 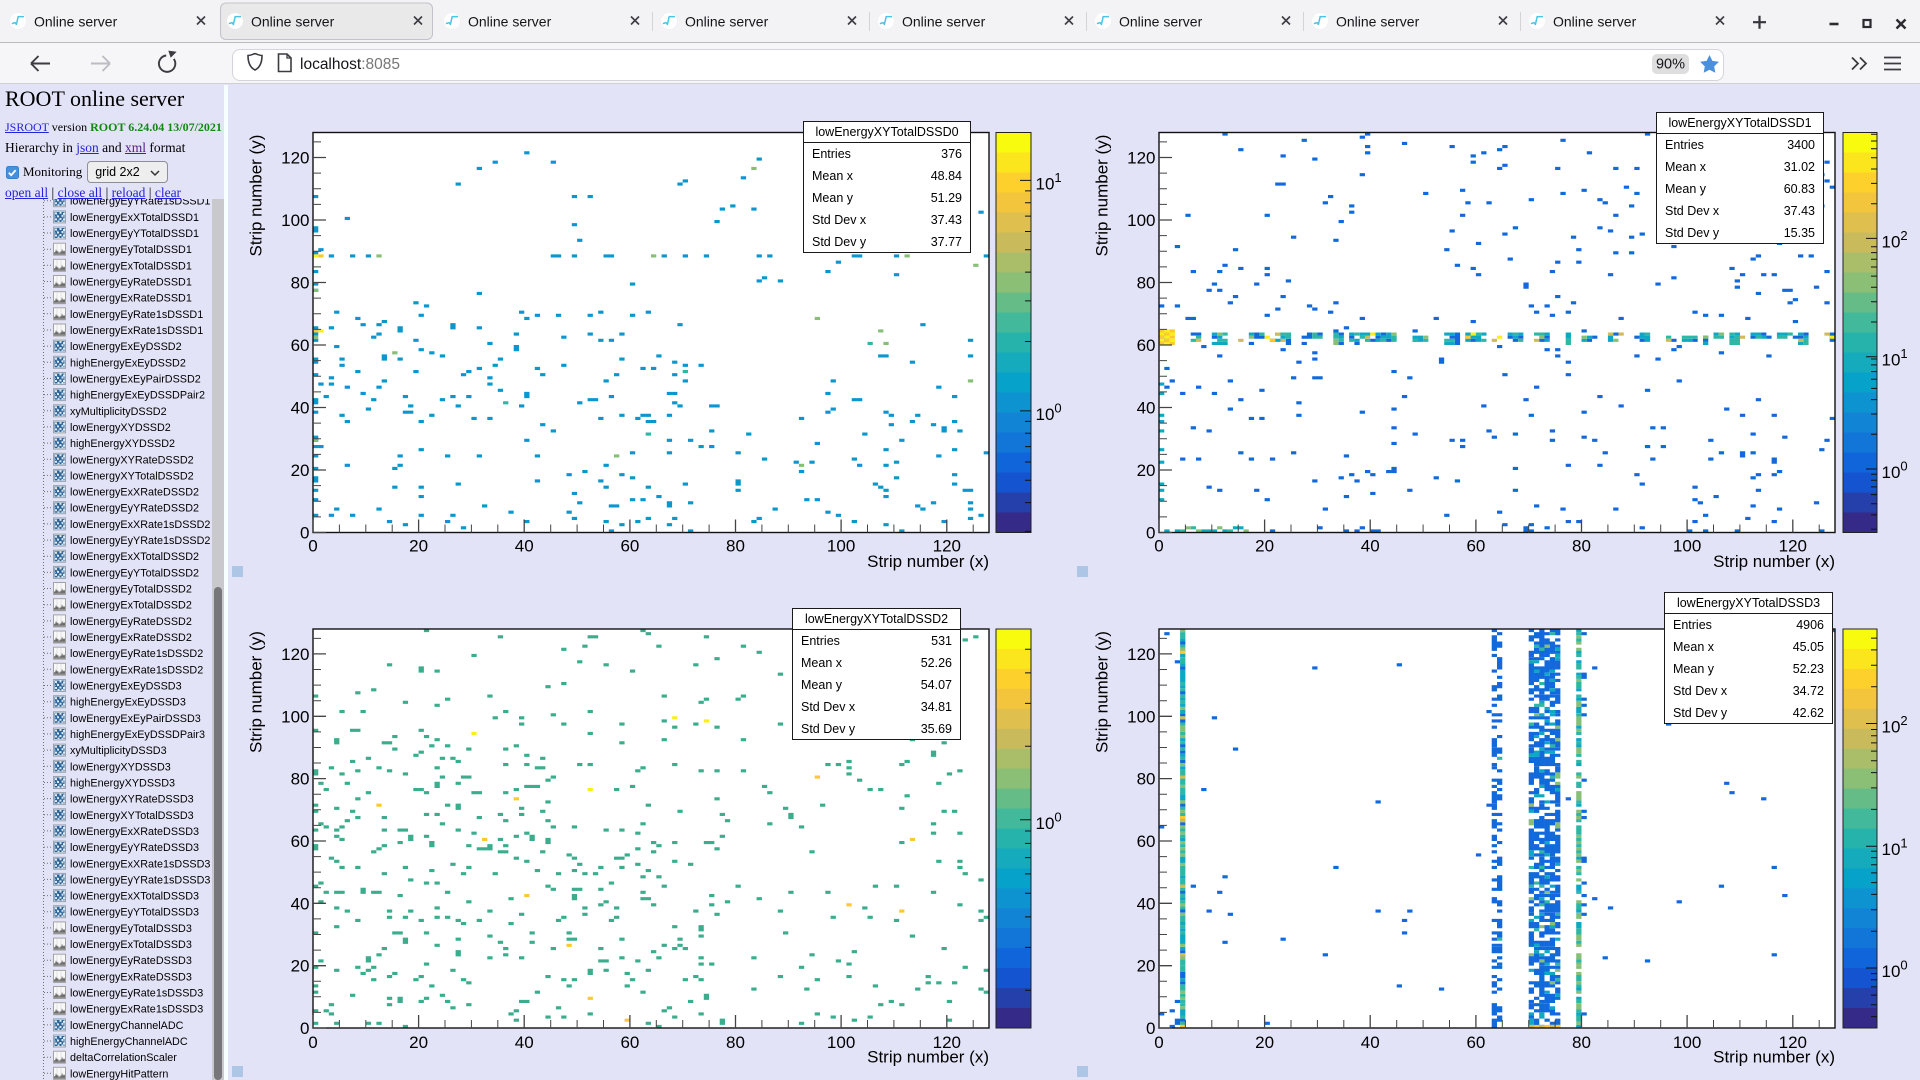 What do you see at coordinates (134, 493) in the screenshot?
I see `svg-text: lowEnergyExXRateDSSD2` at bounding box center [134, 493].